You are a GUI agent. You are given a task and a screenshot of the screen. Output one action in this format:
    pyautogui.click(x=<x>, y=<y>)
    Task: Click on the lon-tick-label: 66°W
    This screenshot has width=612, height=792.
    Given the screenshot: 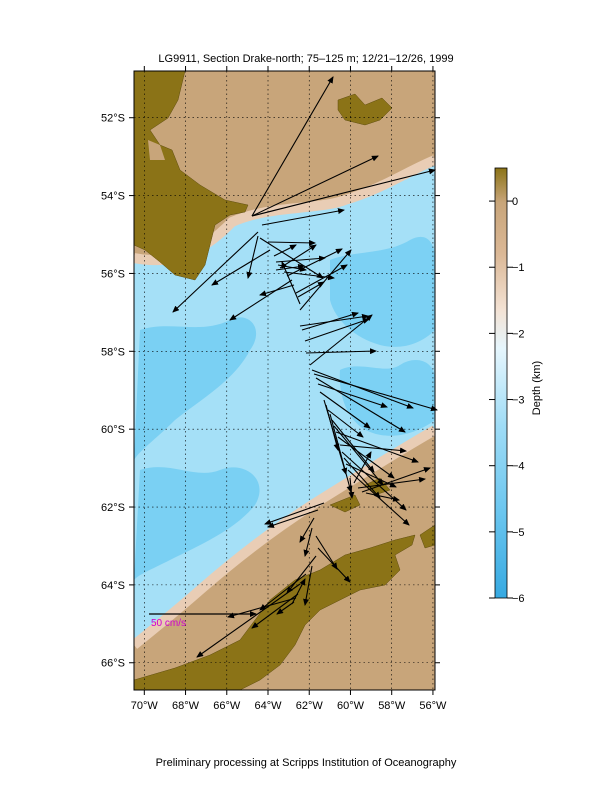 What is the action you would take?
    pyautogui.click(x=227, y=706)
    